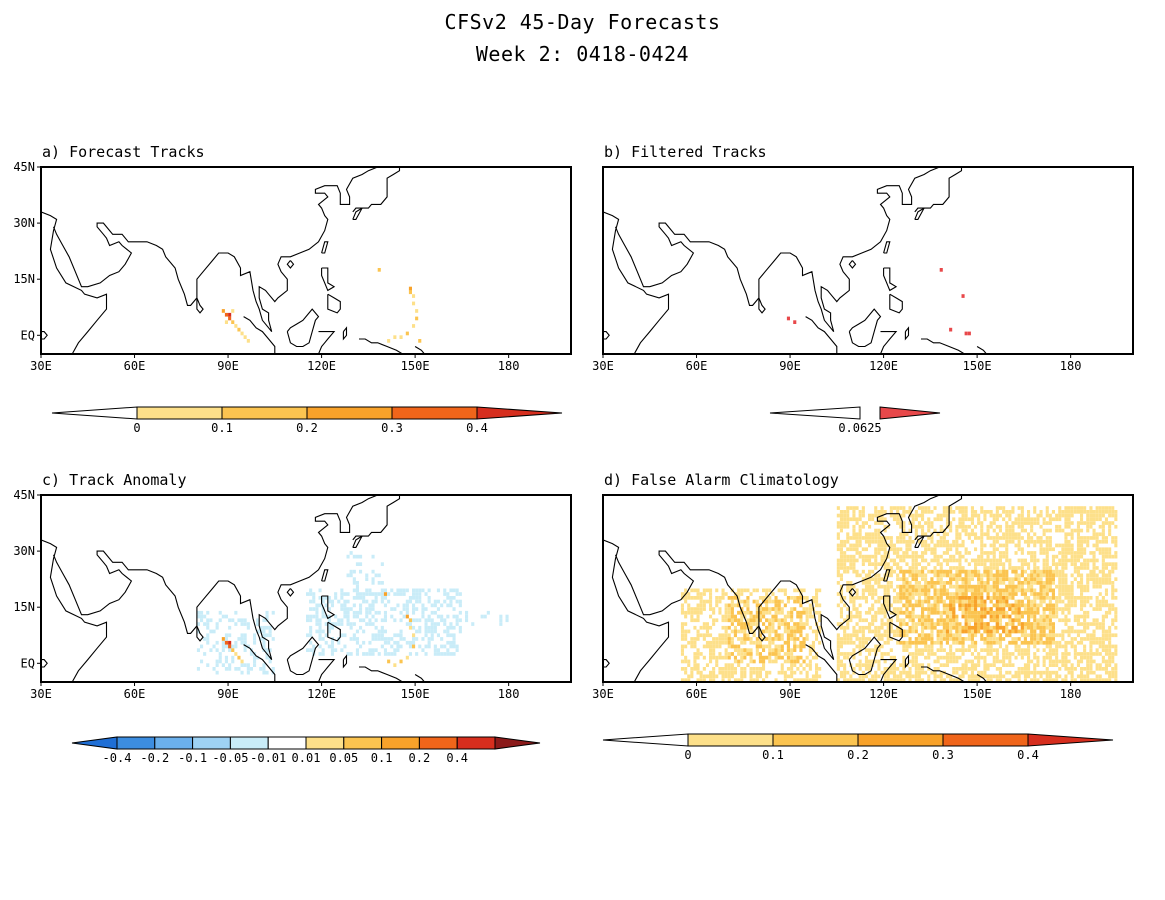 Image resolution: width=1165 pixels, height=900 pixels. Describe the element at coordinates (868, 588) in the screenshot. I see `map-frame` at that location.